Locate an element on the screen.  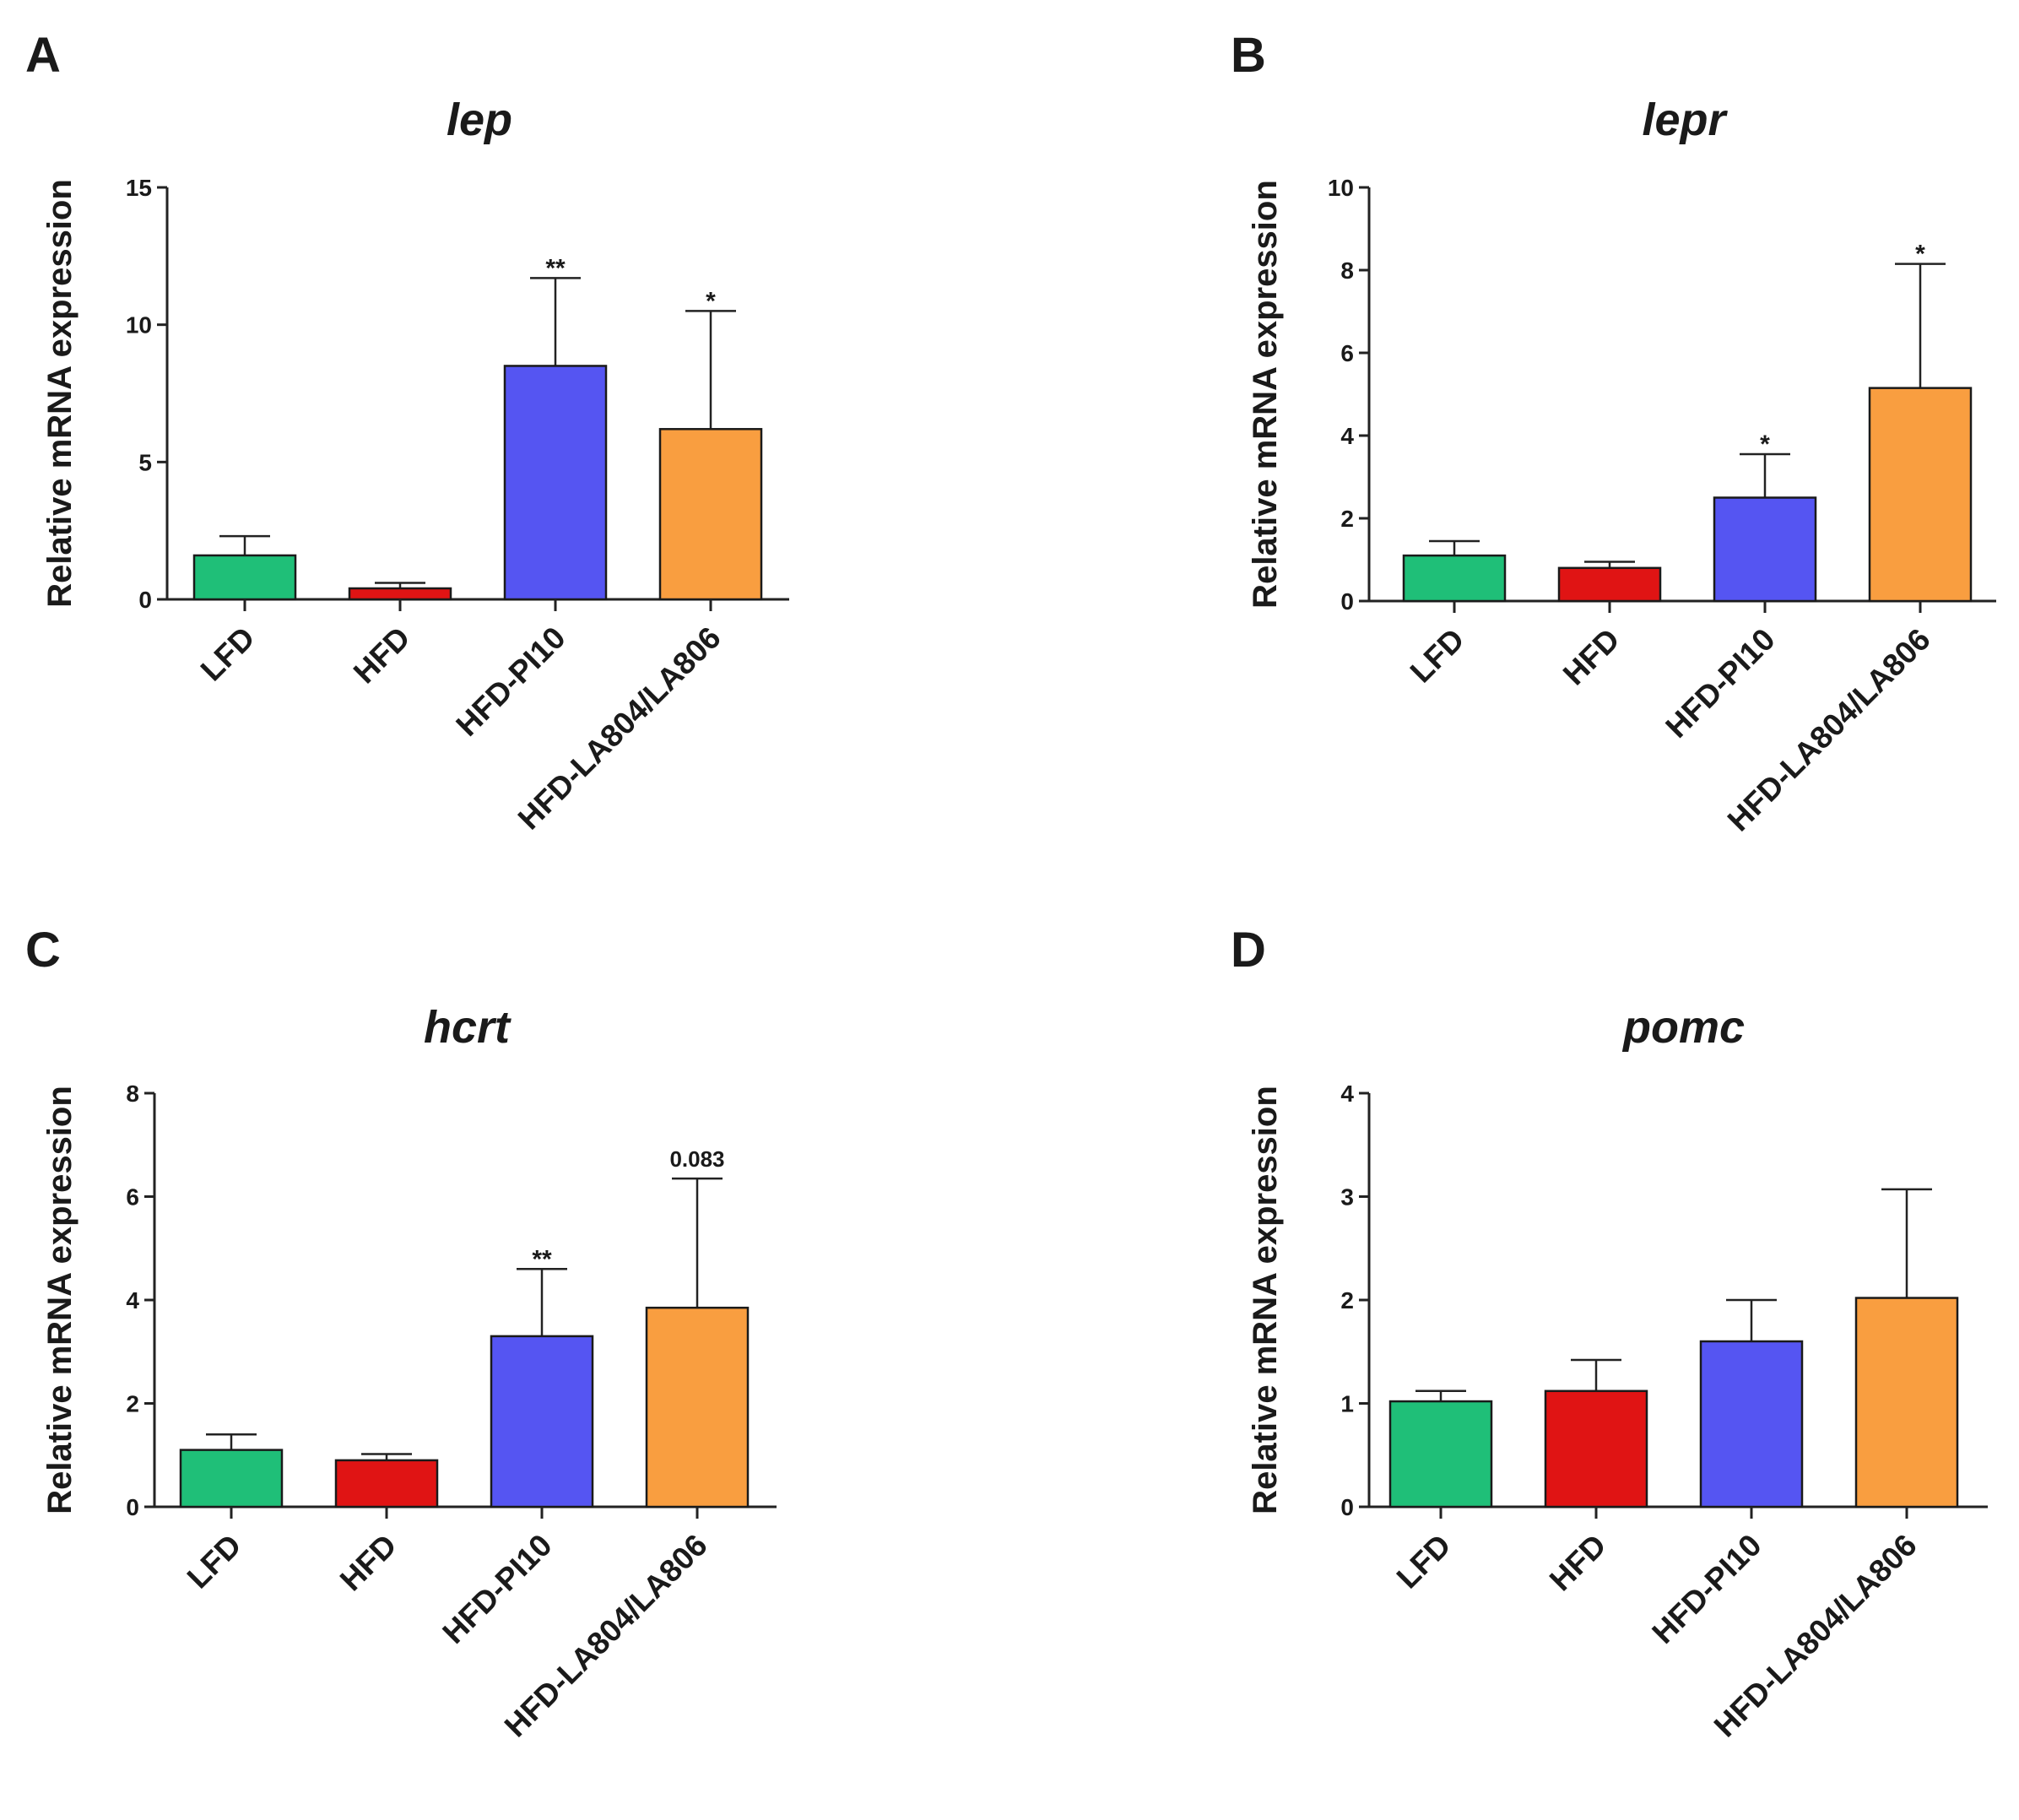
y-tick-label: 5 is located at coordinates (145, 462).